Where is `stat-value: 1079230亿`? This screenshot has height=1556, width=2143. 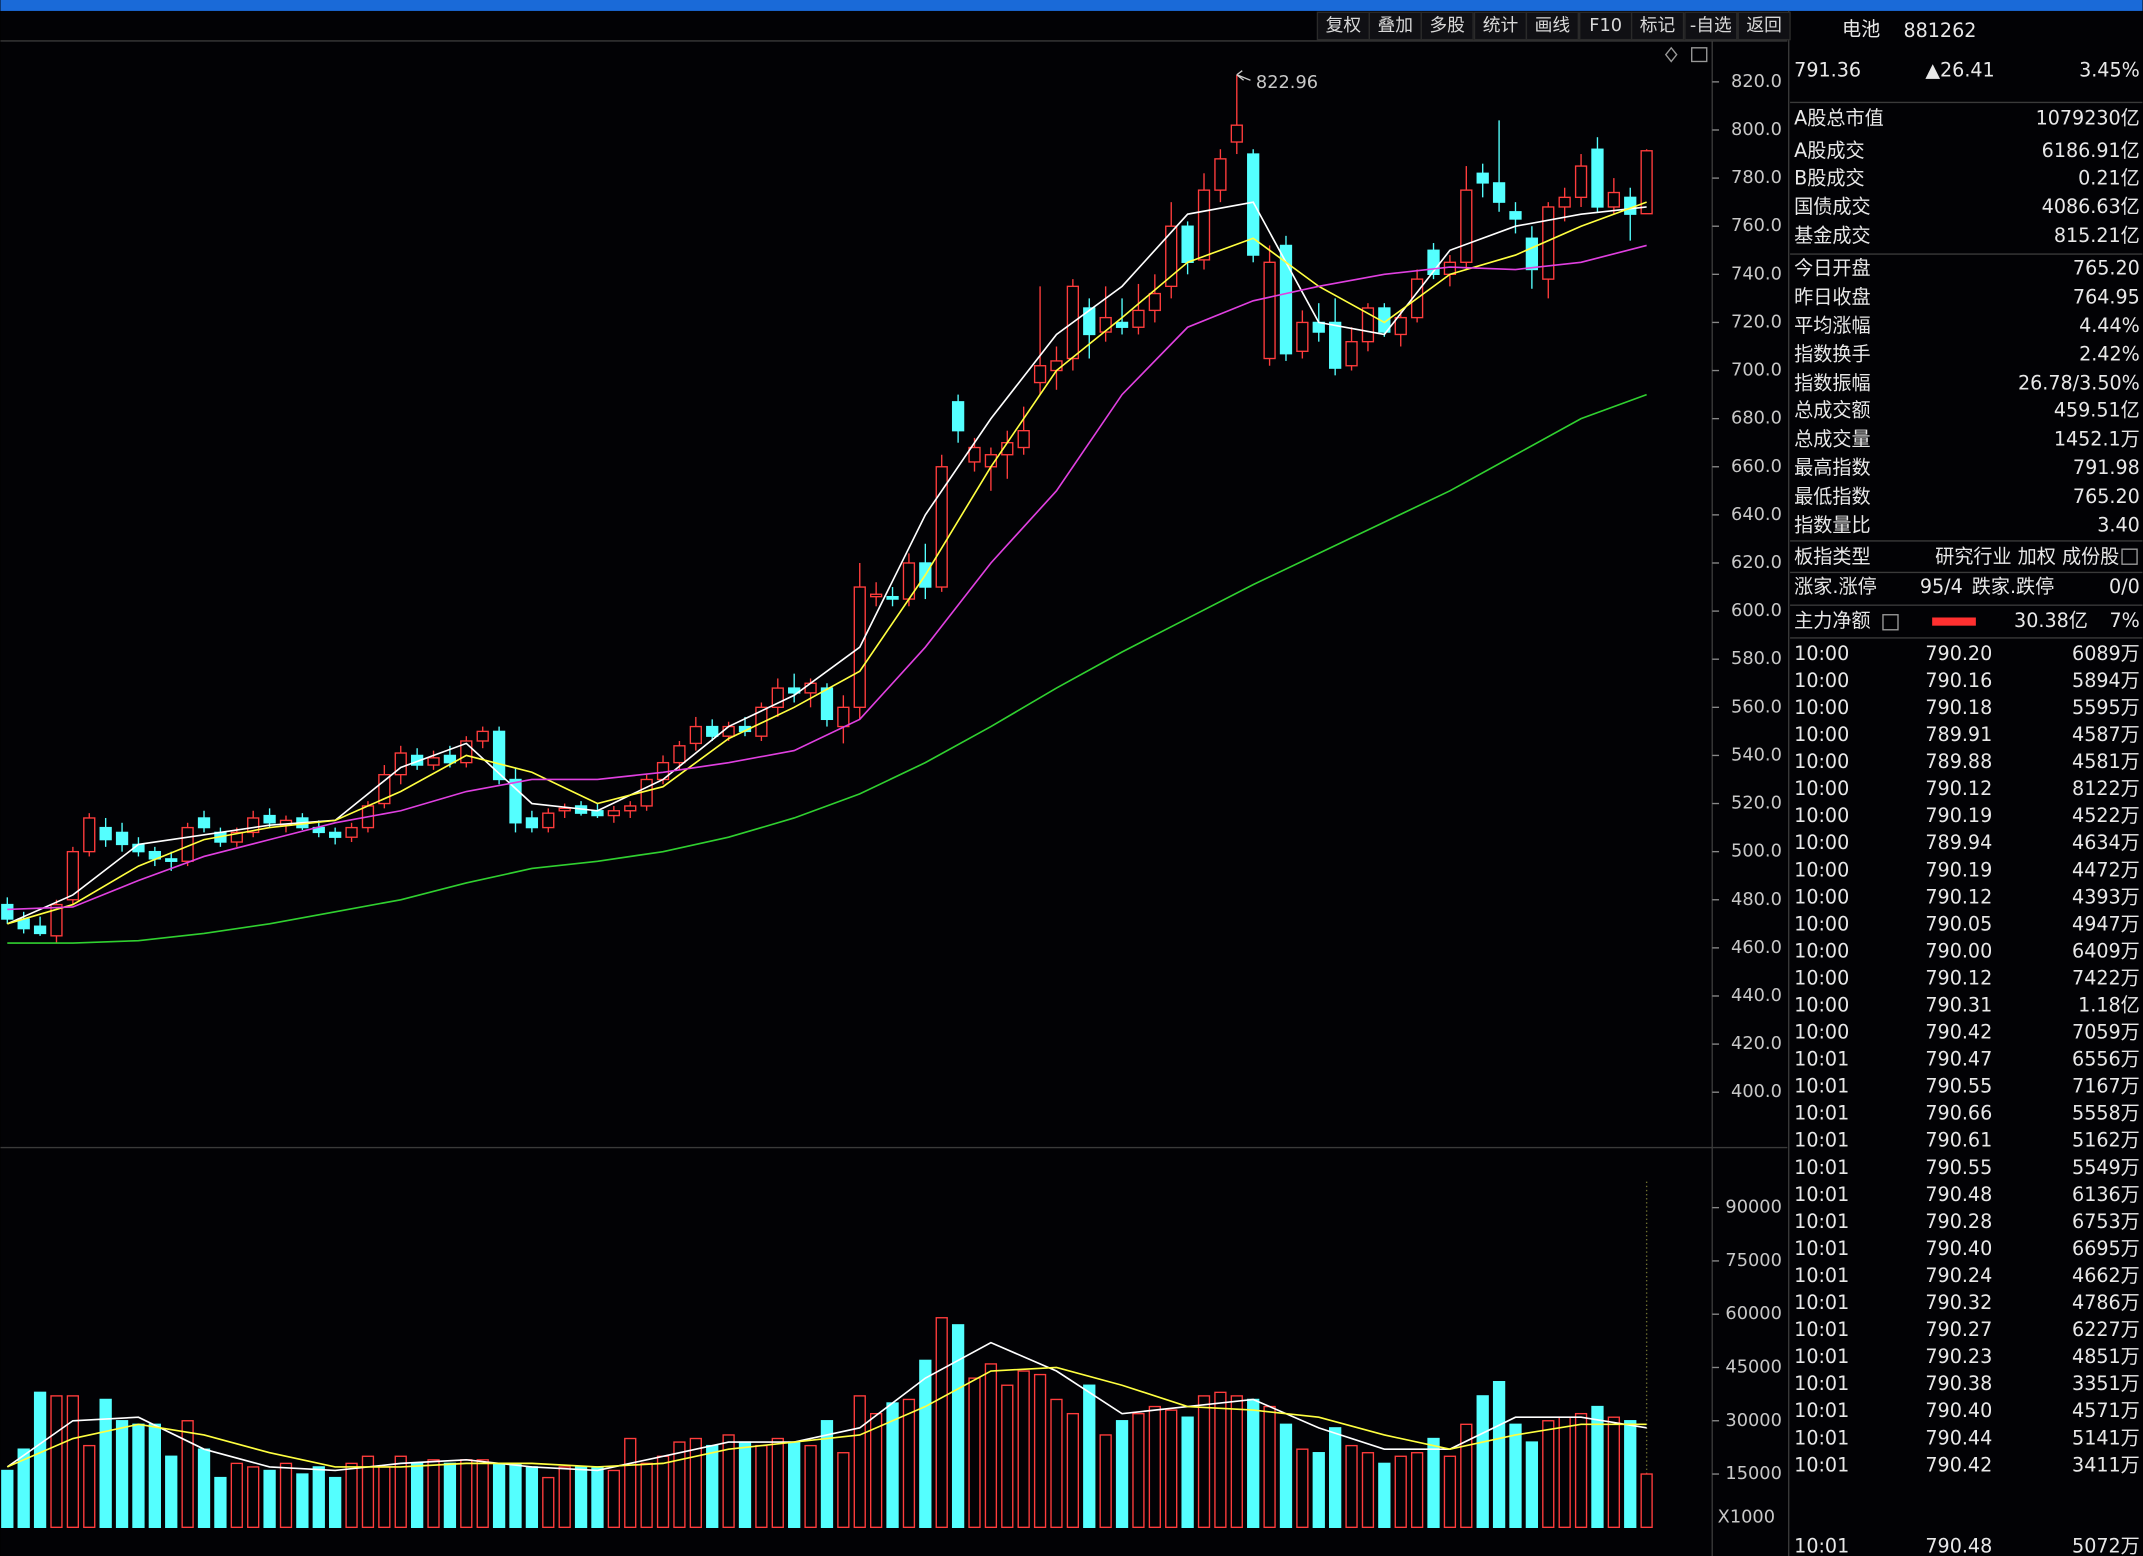 stat-value: 1079230亿 is located at coordinates (2088, 117).